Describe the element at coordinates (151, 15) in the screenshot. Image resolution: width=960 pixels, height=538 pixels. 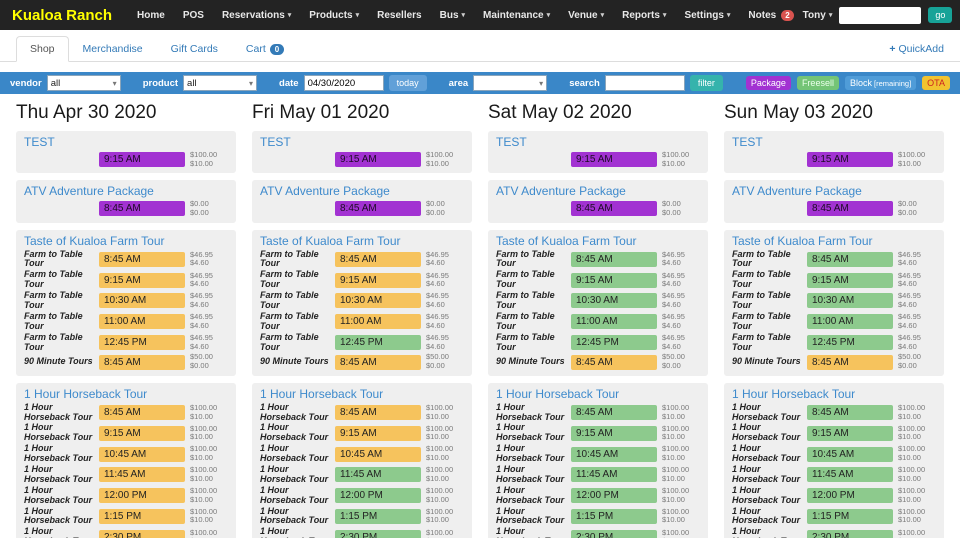
I see `nav-item-home: Home` at that location.